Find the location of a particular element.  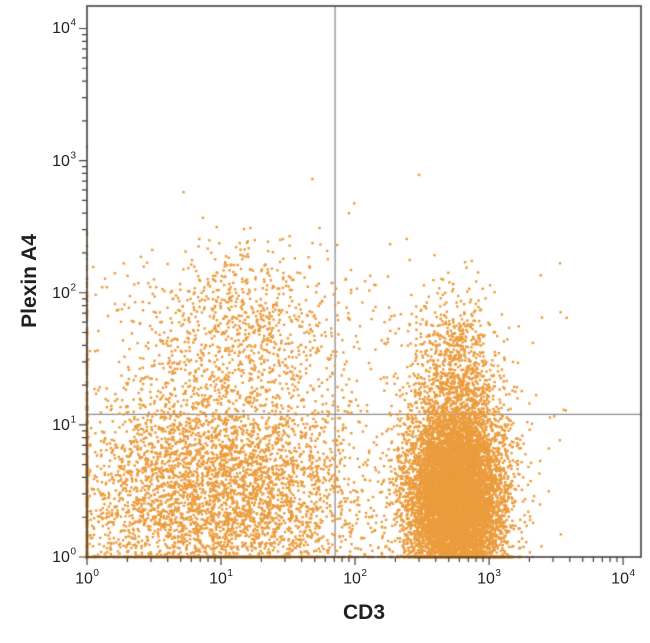

y-axis-title: Plexin A4 is located at coordinates (29, 281).